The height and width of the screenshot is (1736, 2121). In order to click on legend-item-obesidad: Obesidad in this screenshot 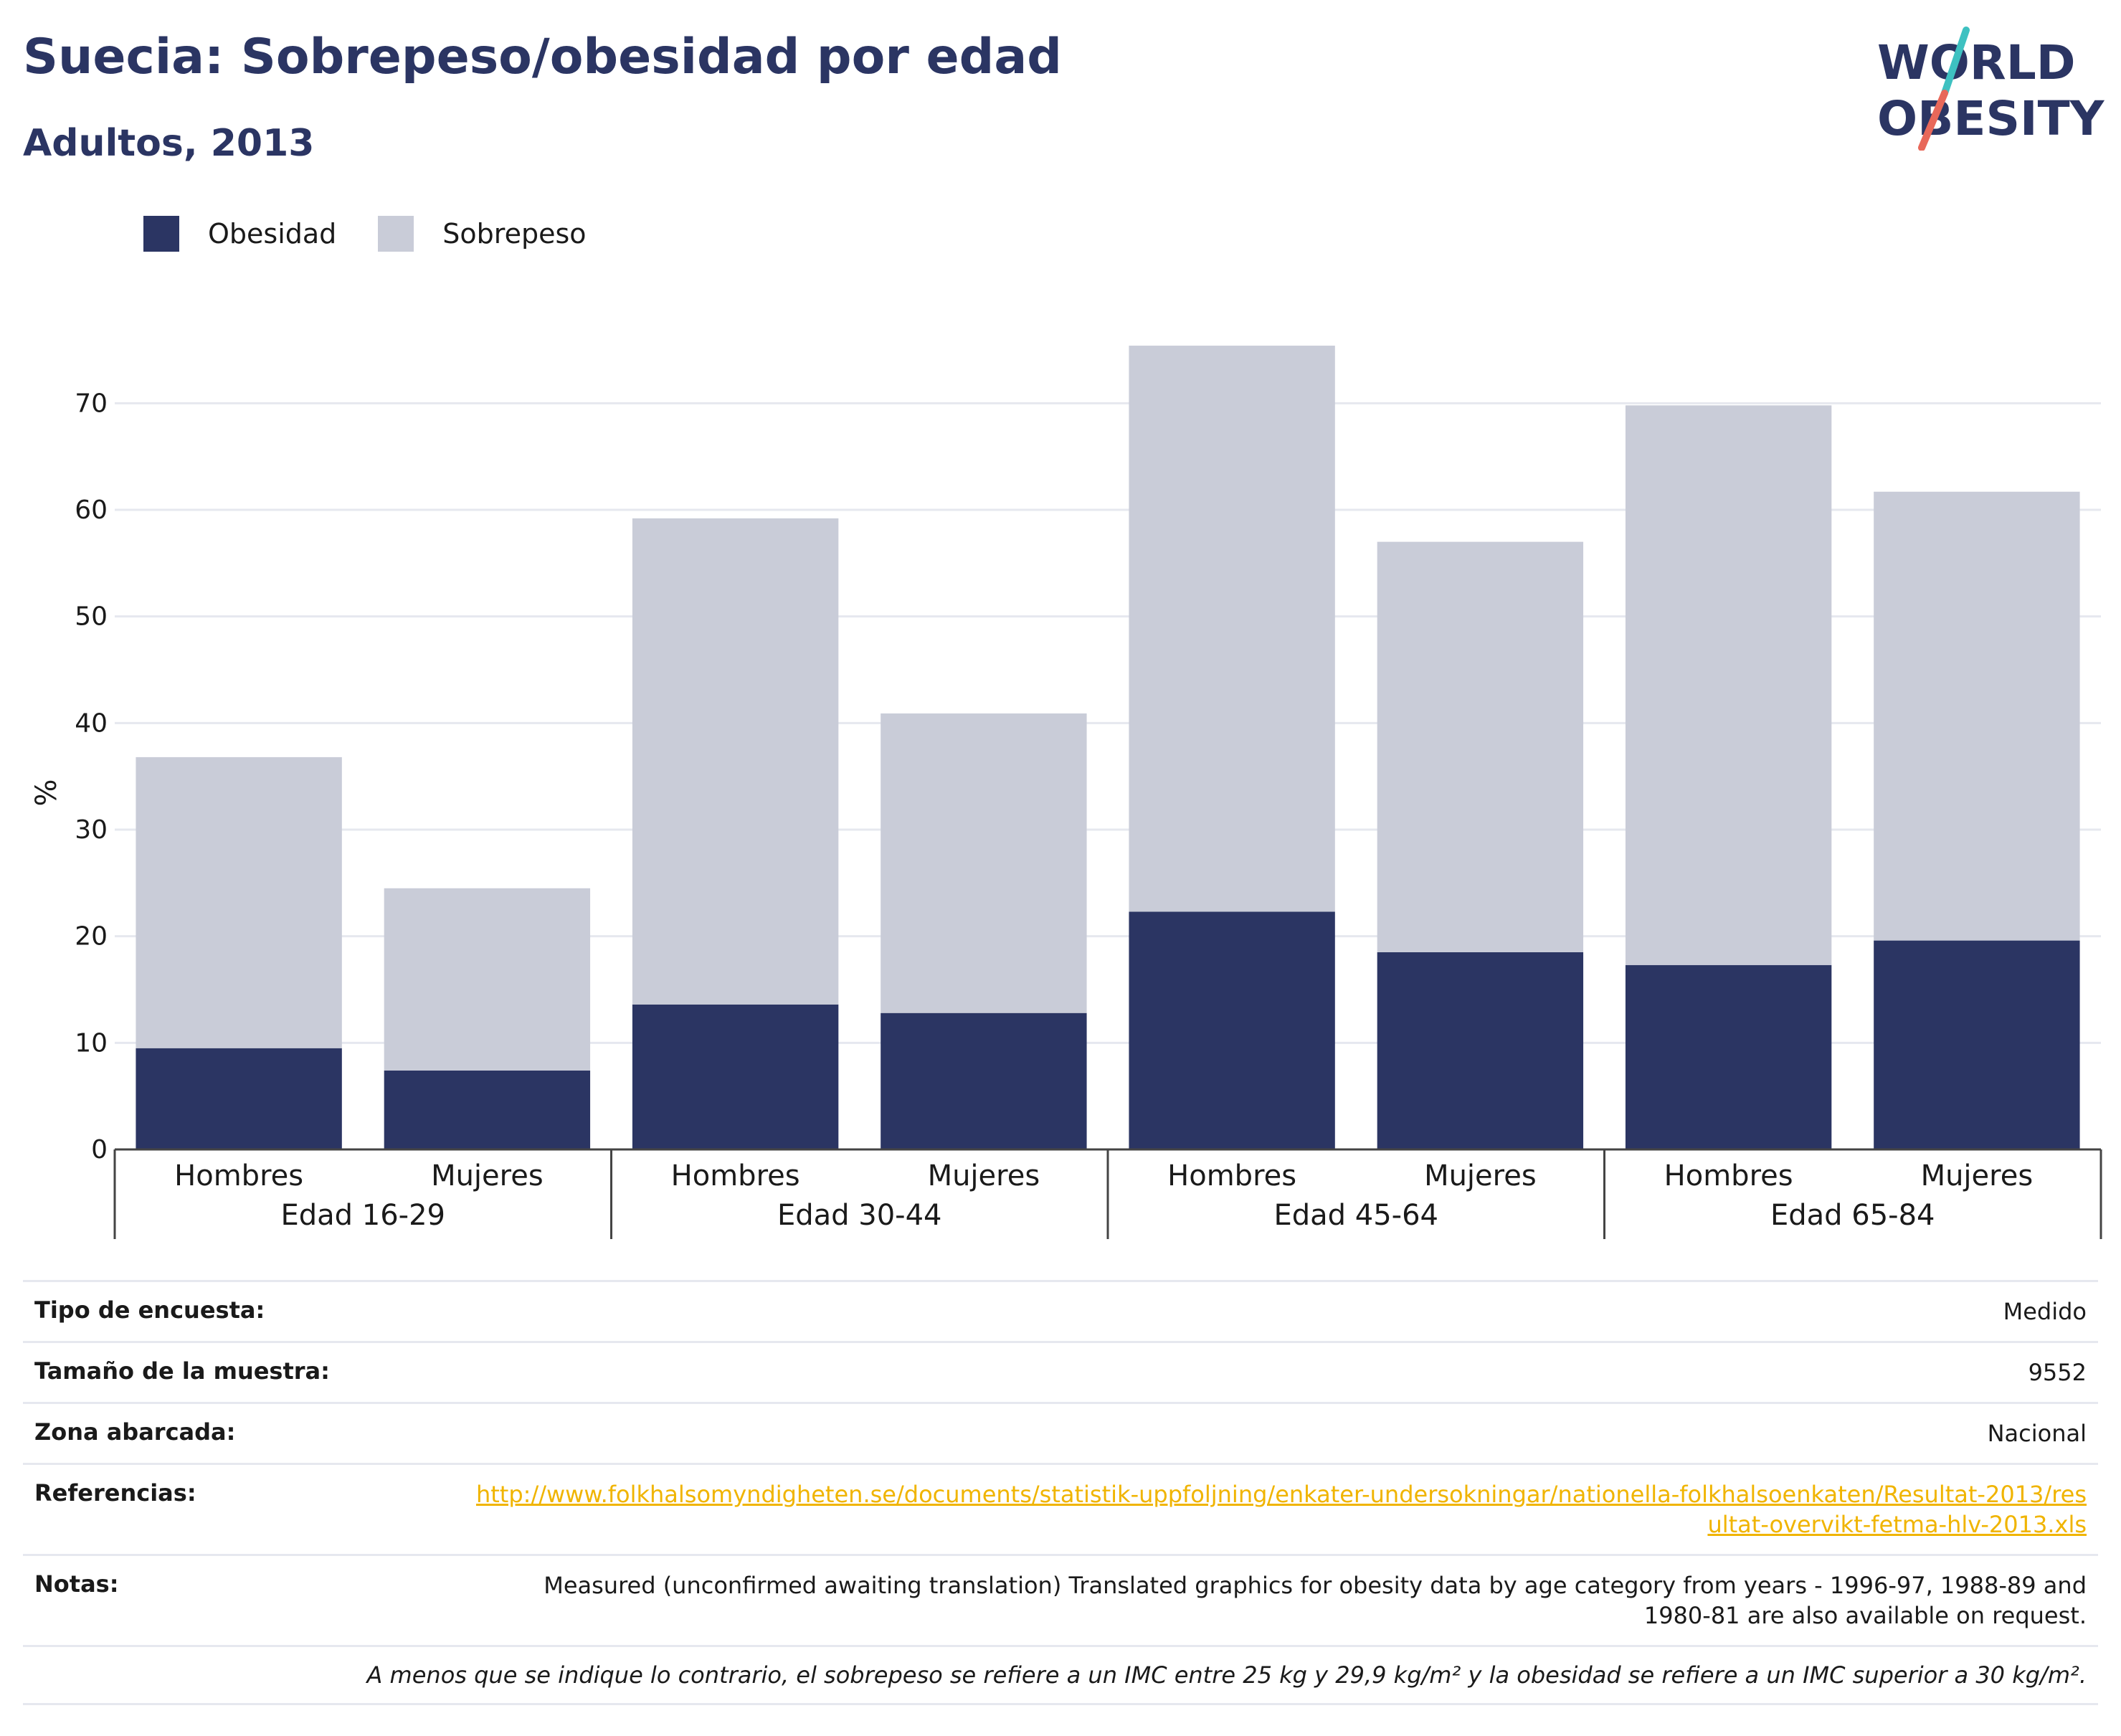, I will do `click(239, 234)`.